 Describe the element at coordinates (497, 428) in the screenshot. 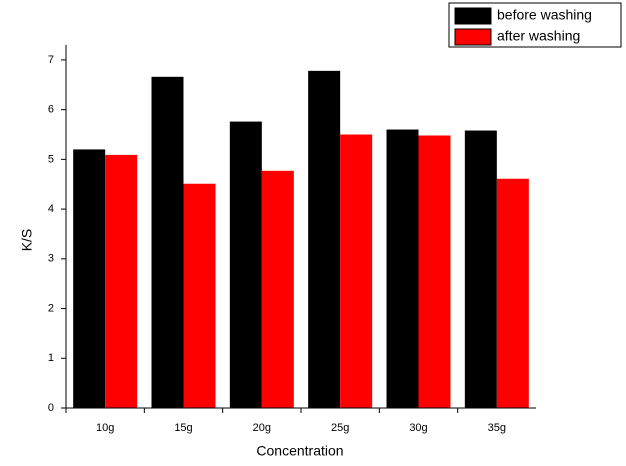

I see `x-tick-label: 35g` at that location.